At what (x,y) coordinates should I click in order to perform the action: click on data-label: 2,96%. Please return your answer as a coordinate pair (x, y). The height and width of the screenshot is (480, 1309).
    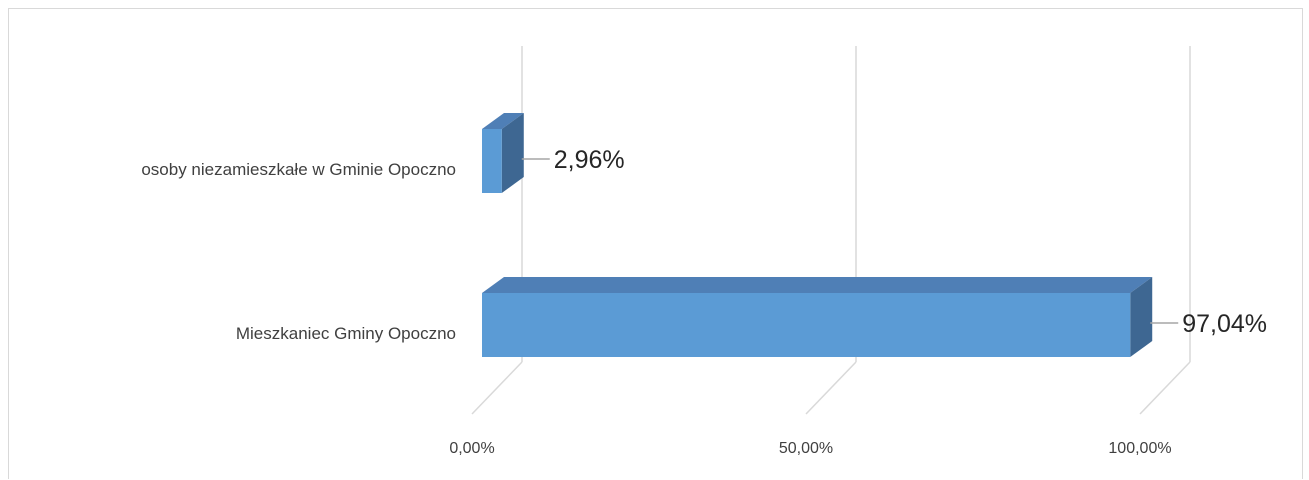
    Looking at the image, I should click on (589, 160).